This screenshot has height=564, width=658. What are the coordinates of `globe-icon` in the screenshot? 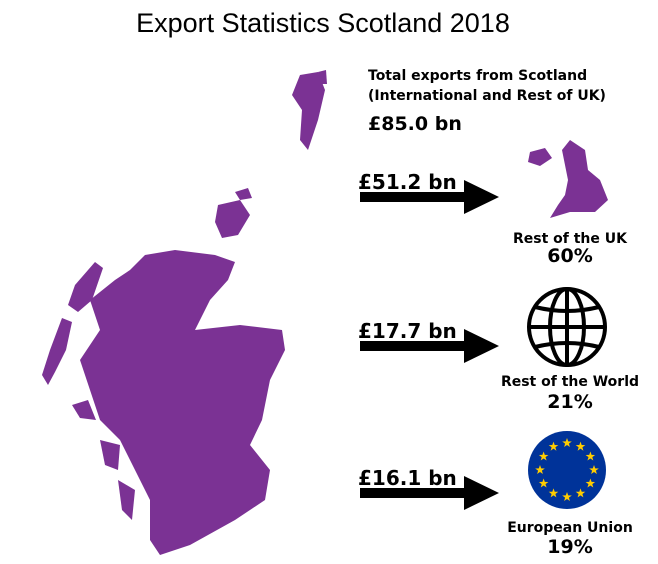 It's located at (567, 327).